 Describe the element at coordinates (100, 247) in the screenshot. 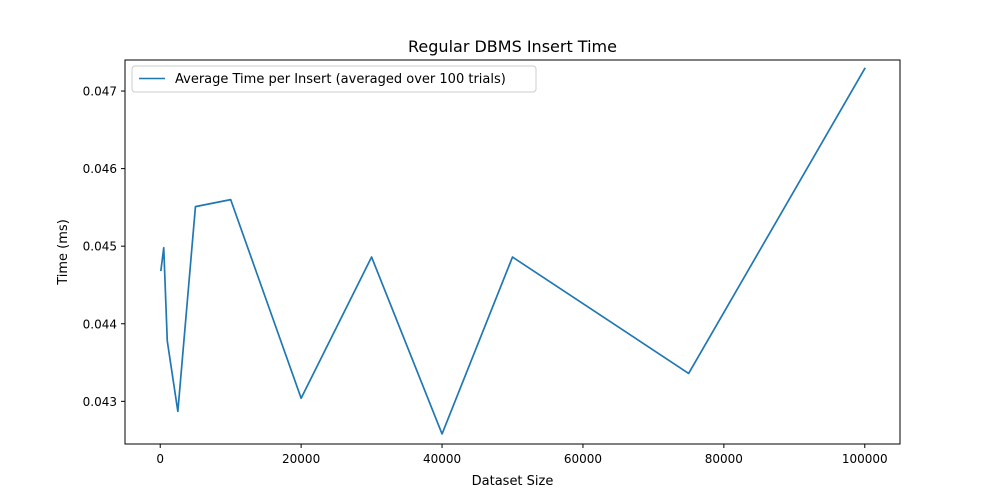

I see `y-tick-label: 0.045` at that location.